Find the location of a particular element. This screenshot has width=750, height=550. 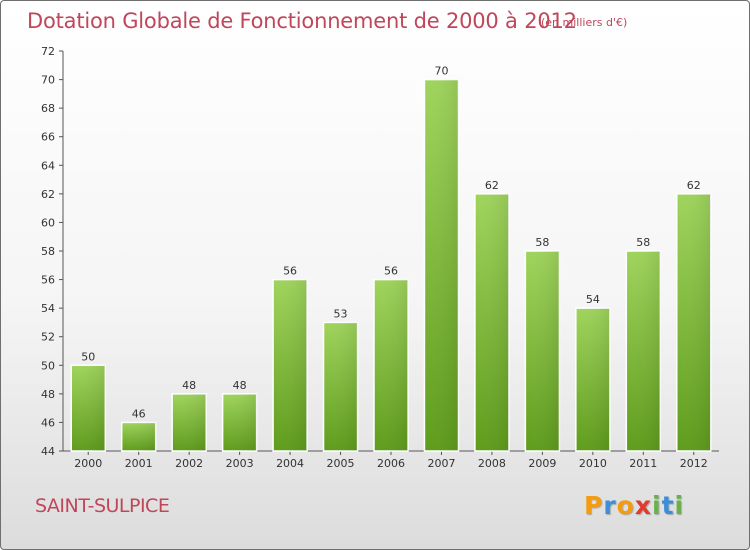

y-tick-label: 54 is located at coordinates (48, 308).